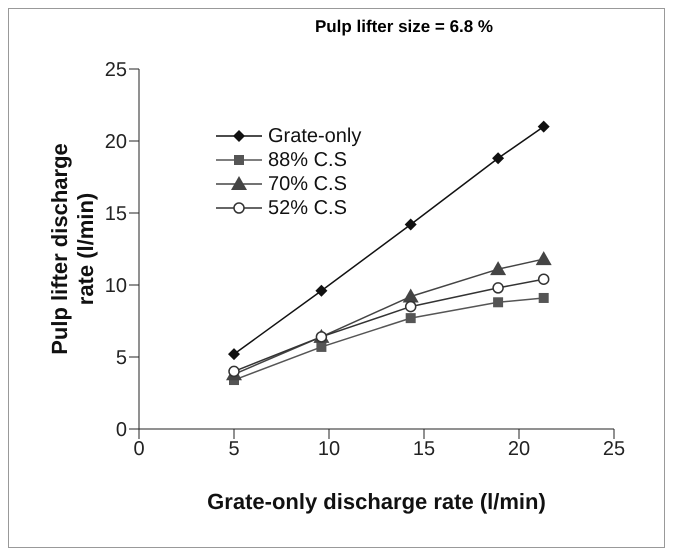 Image resolution: width=675 pixels, height=558 pixels. What do you see at coordinates (234, 449) in the screenshot?
I see `x-tick-label: 5` at bounding box center [234, 449].